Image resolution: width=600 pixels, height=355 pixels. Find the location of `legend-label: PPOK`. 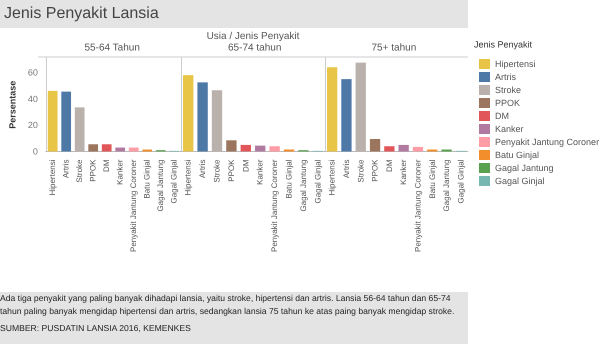

legend-label: PPOK is located at coordinates (507, 103).